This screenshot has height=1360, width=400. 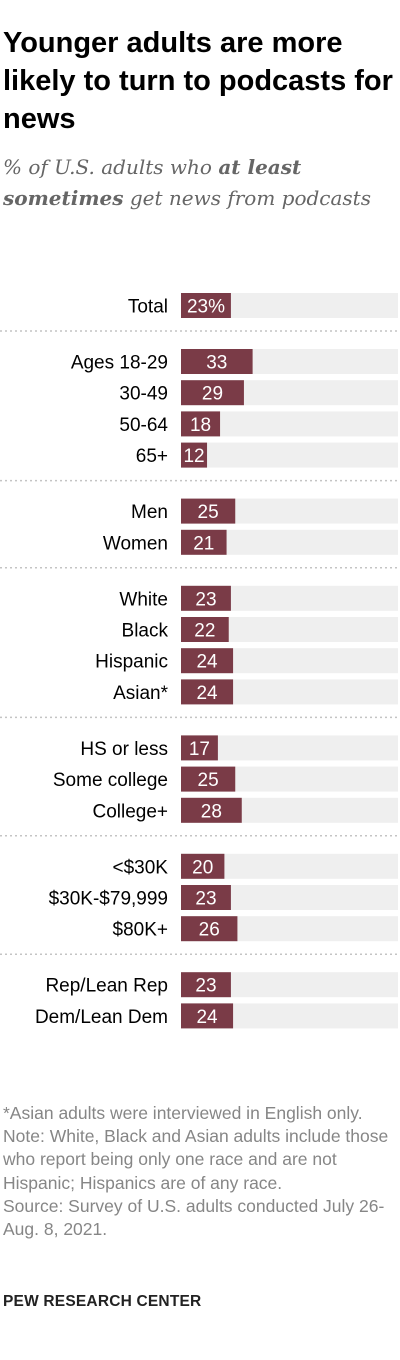 I want to click on bar-value-label: 21, so click(x=203, y=543).